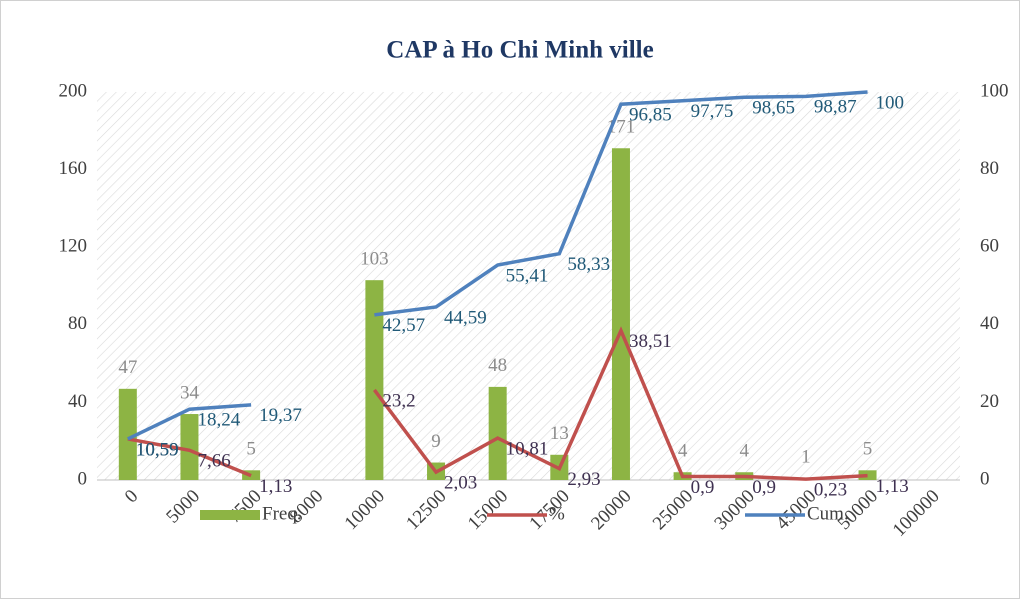 This screenshot has width=1020, height=599. I want to click on line-label: 44,59, so click(465, 317).